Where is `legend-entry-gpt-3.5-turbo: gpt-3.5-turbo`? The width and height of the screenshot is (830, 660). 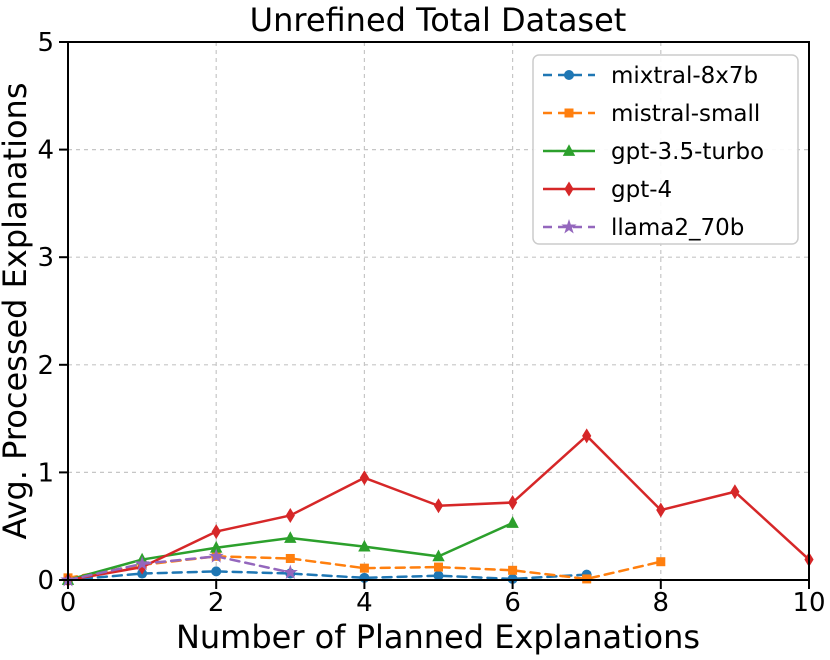 legend-entry-gpt-3.5-turbo: gpt-3.5-turbo is located at coordinates (653, 152).